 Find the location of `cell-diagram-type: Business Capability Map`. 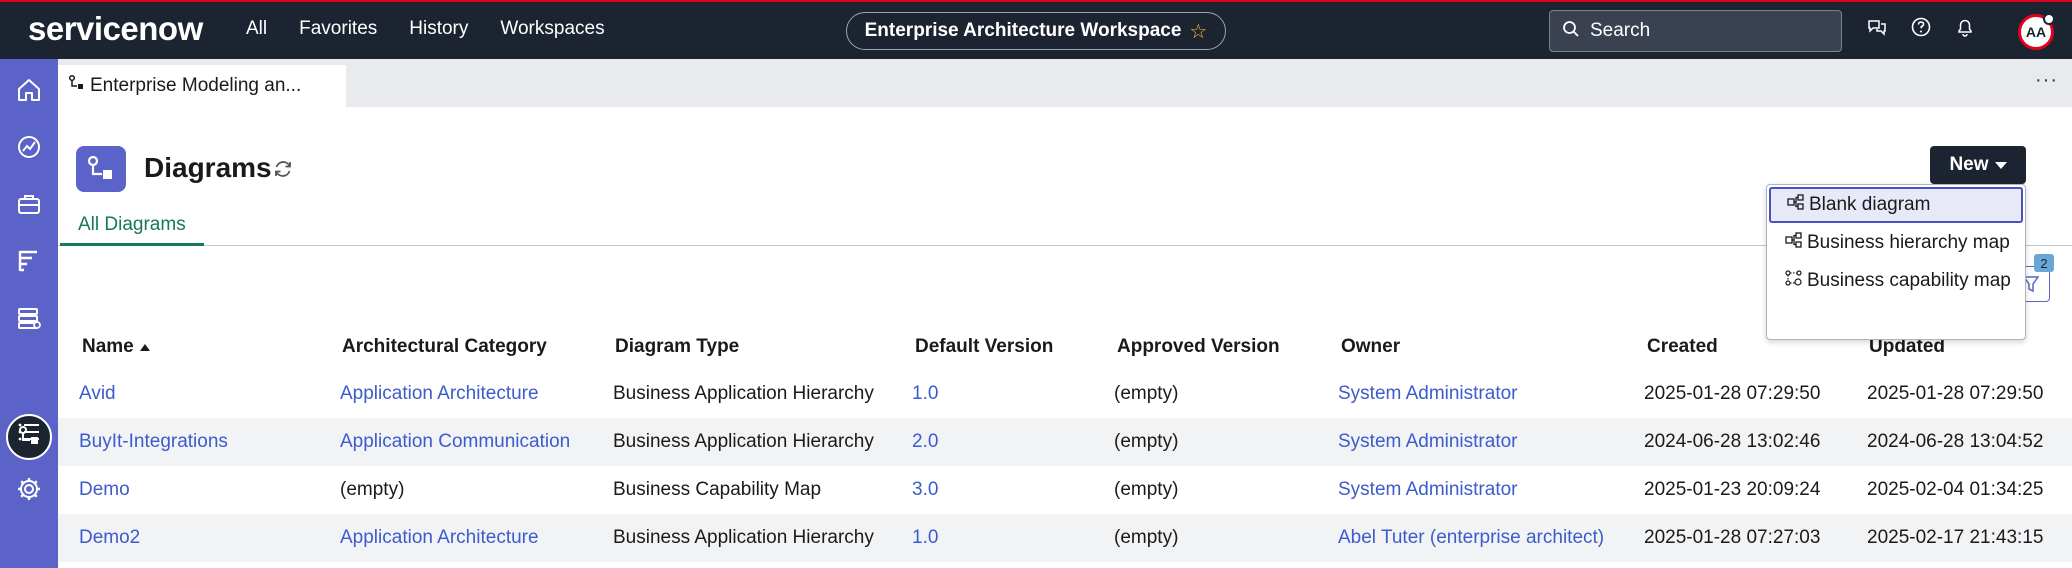

cell-diagram-type: Business Capability Map is located at coordinates (717, 489).